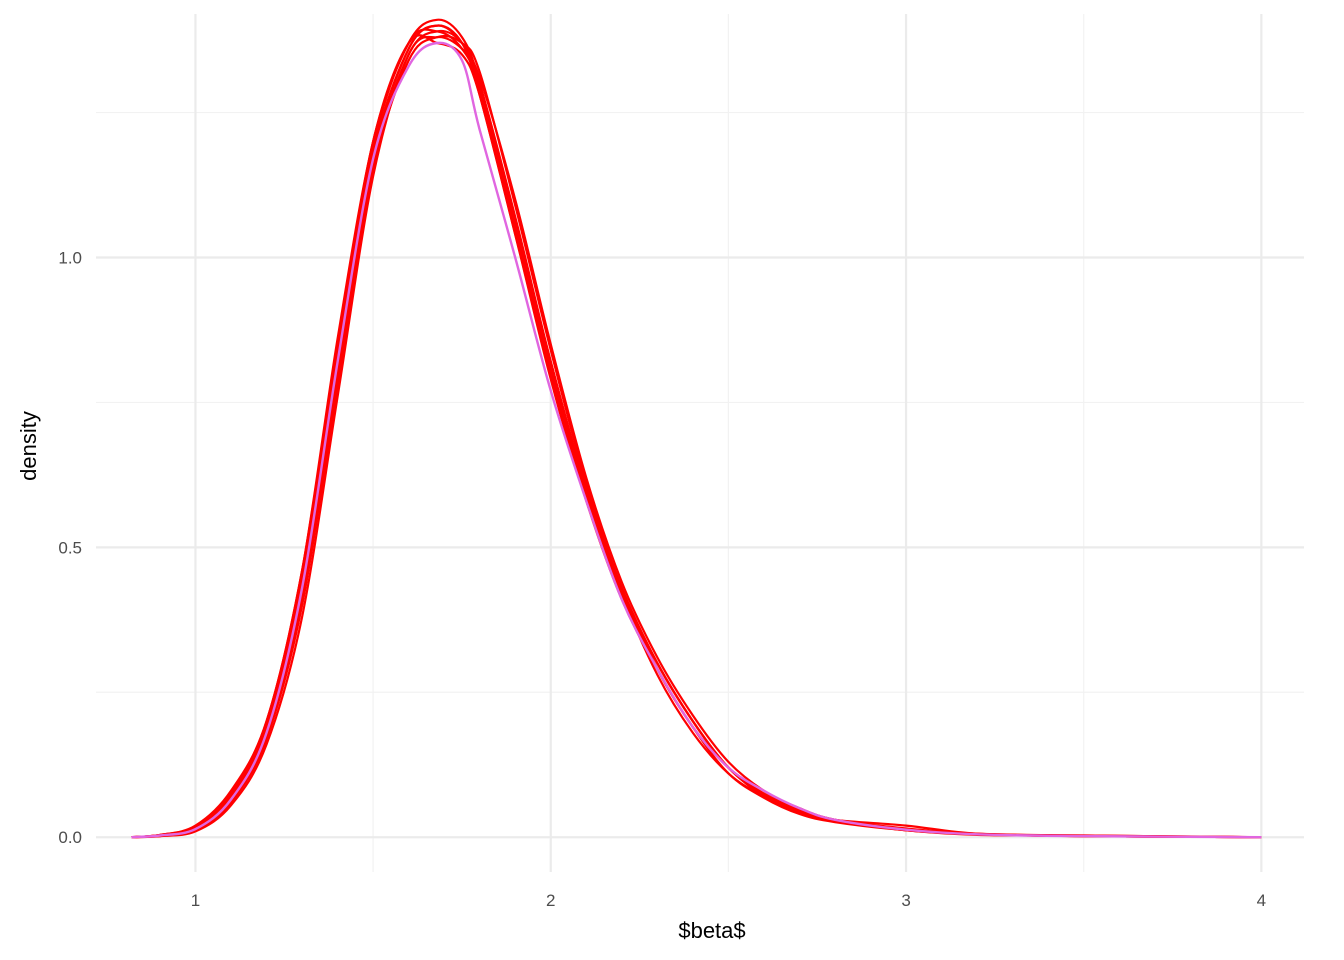 The image size is (1344, 960). What do you see at coordinates (728, 900) in the screenshot?
I see `x-axis-tick-labels: 1 2 3 4` at bounding box center [728, 900].